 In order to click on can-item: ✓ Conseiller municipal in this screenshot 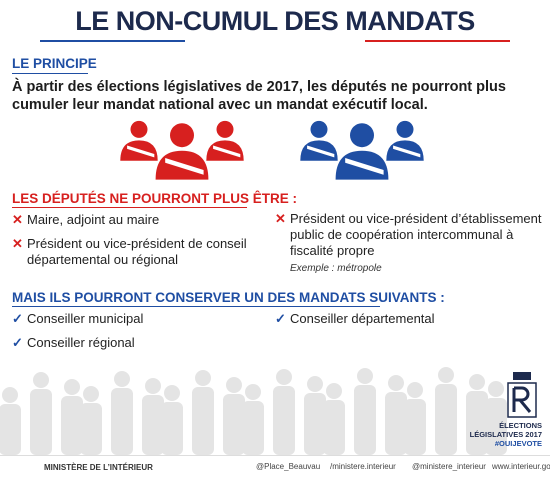, I will do `click(78, 318)`.